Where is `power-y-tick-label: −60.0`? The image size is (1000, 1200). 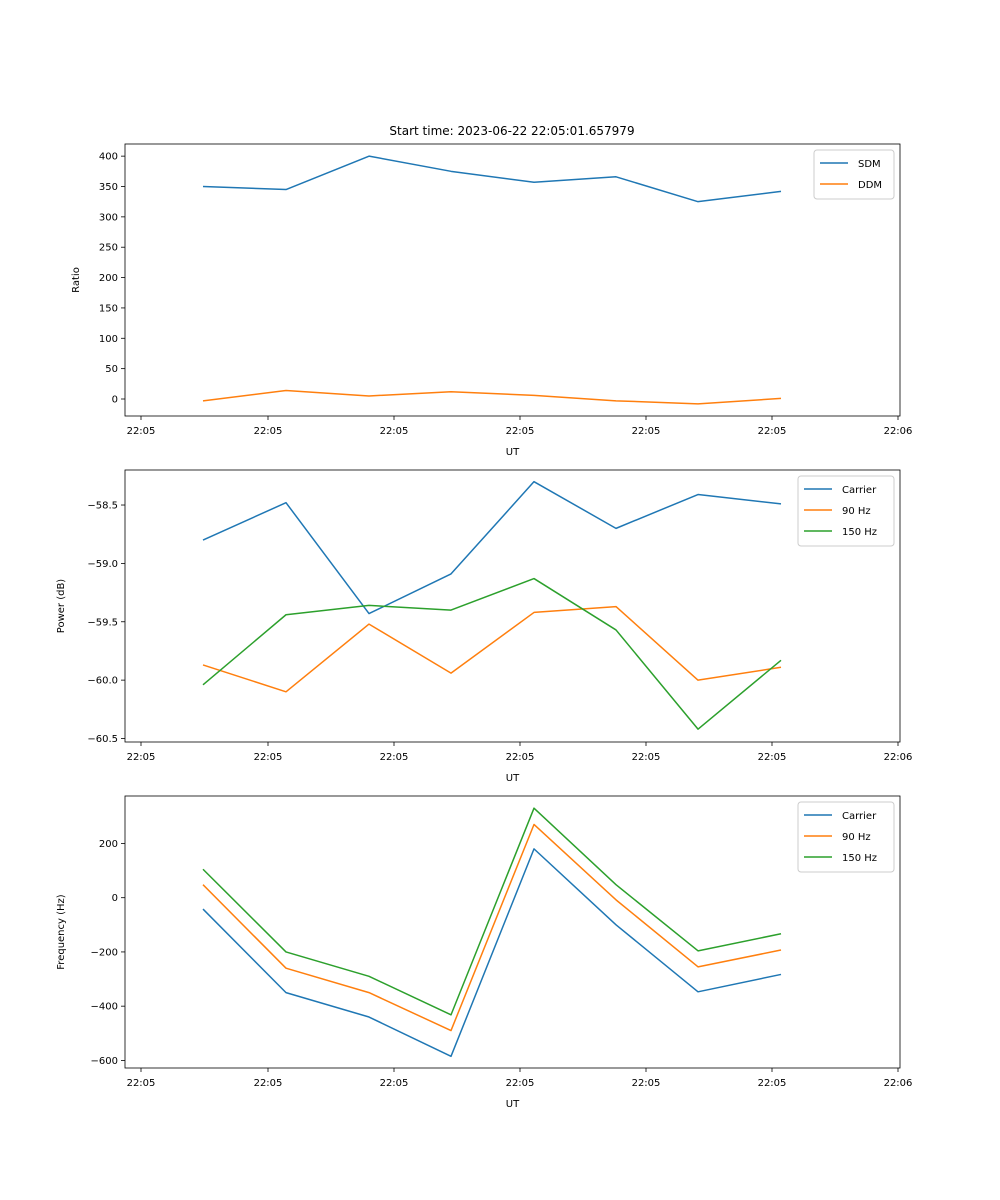 power-y-tick-label: −60.0 is located at coordinates (102, 681).